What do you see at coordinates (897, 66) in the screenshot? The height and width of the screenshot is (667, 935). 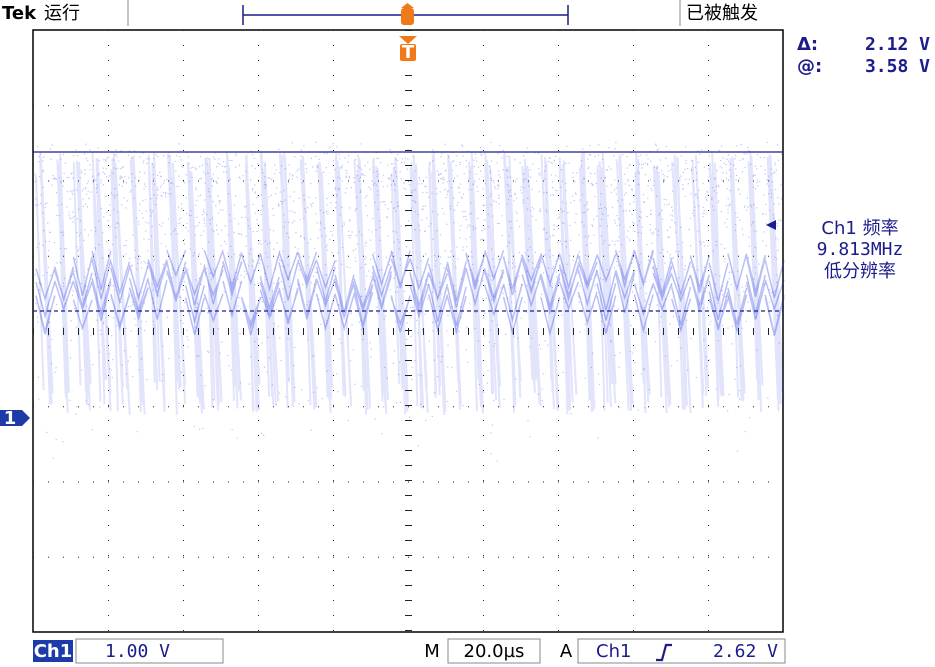 I see `at-value: 3.58 V` at bounding box center [897, 66].